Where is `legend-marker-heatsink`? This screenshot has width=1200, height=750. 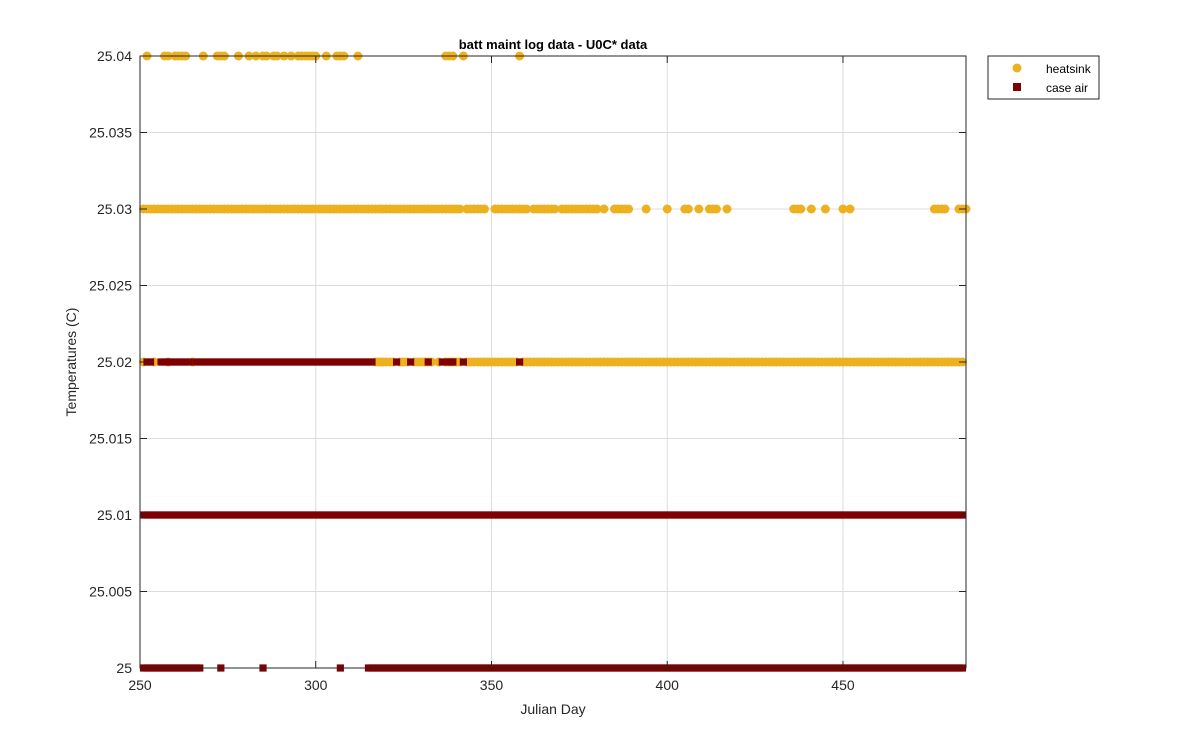
legend-marker-heatsink is located at coordinates (1017, 68).